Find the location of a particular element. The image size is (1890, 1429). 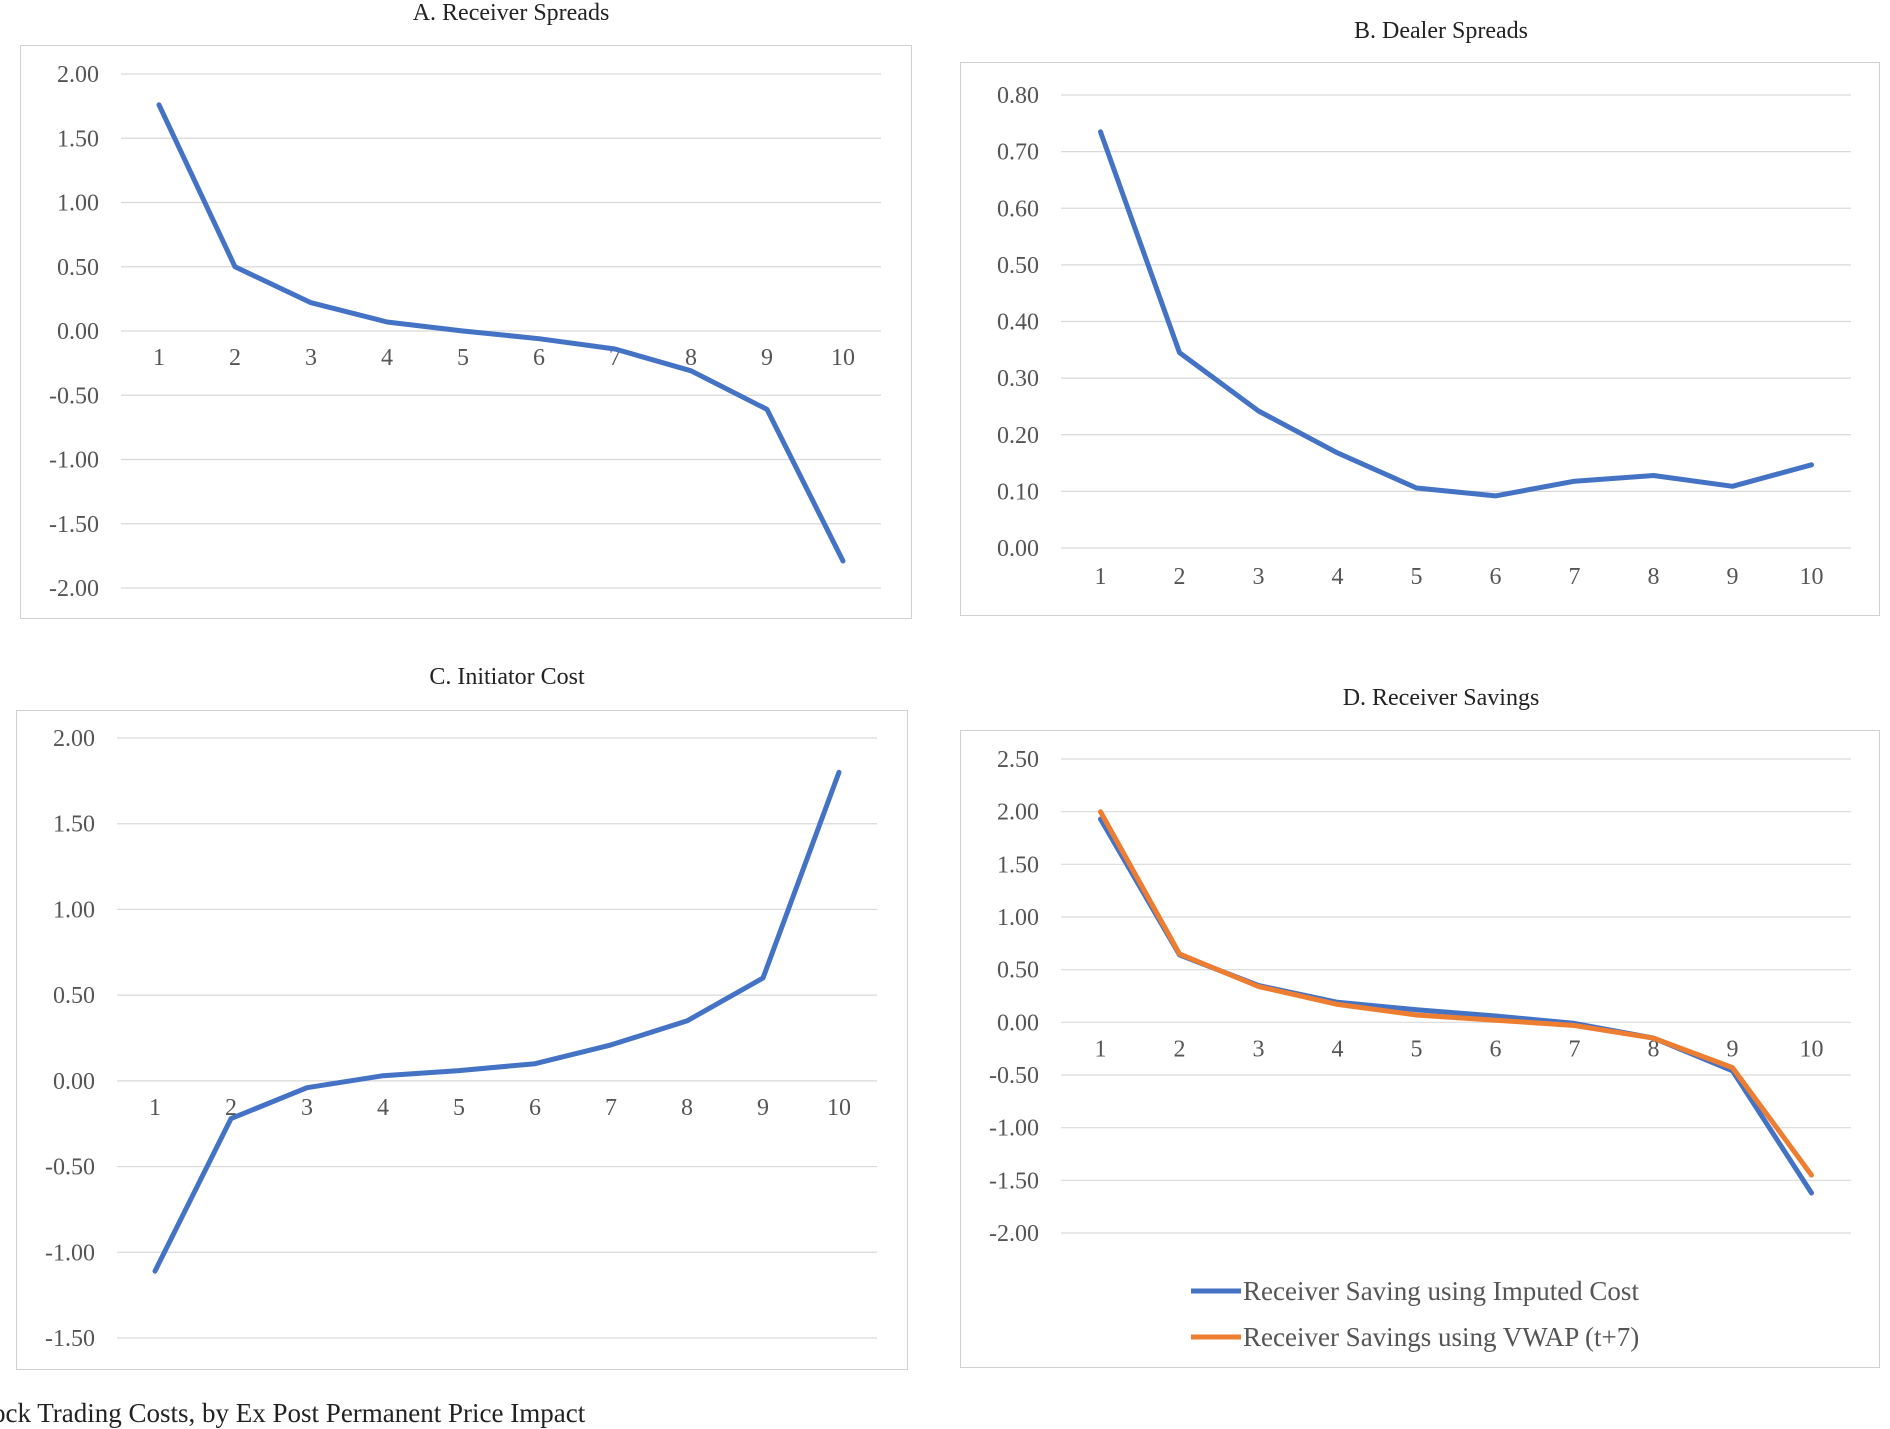

y-tick-label-a: 2.00 is located at coordinates (78, 75).